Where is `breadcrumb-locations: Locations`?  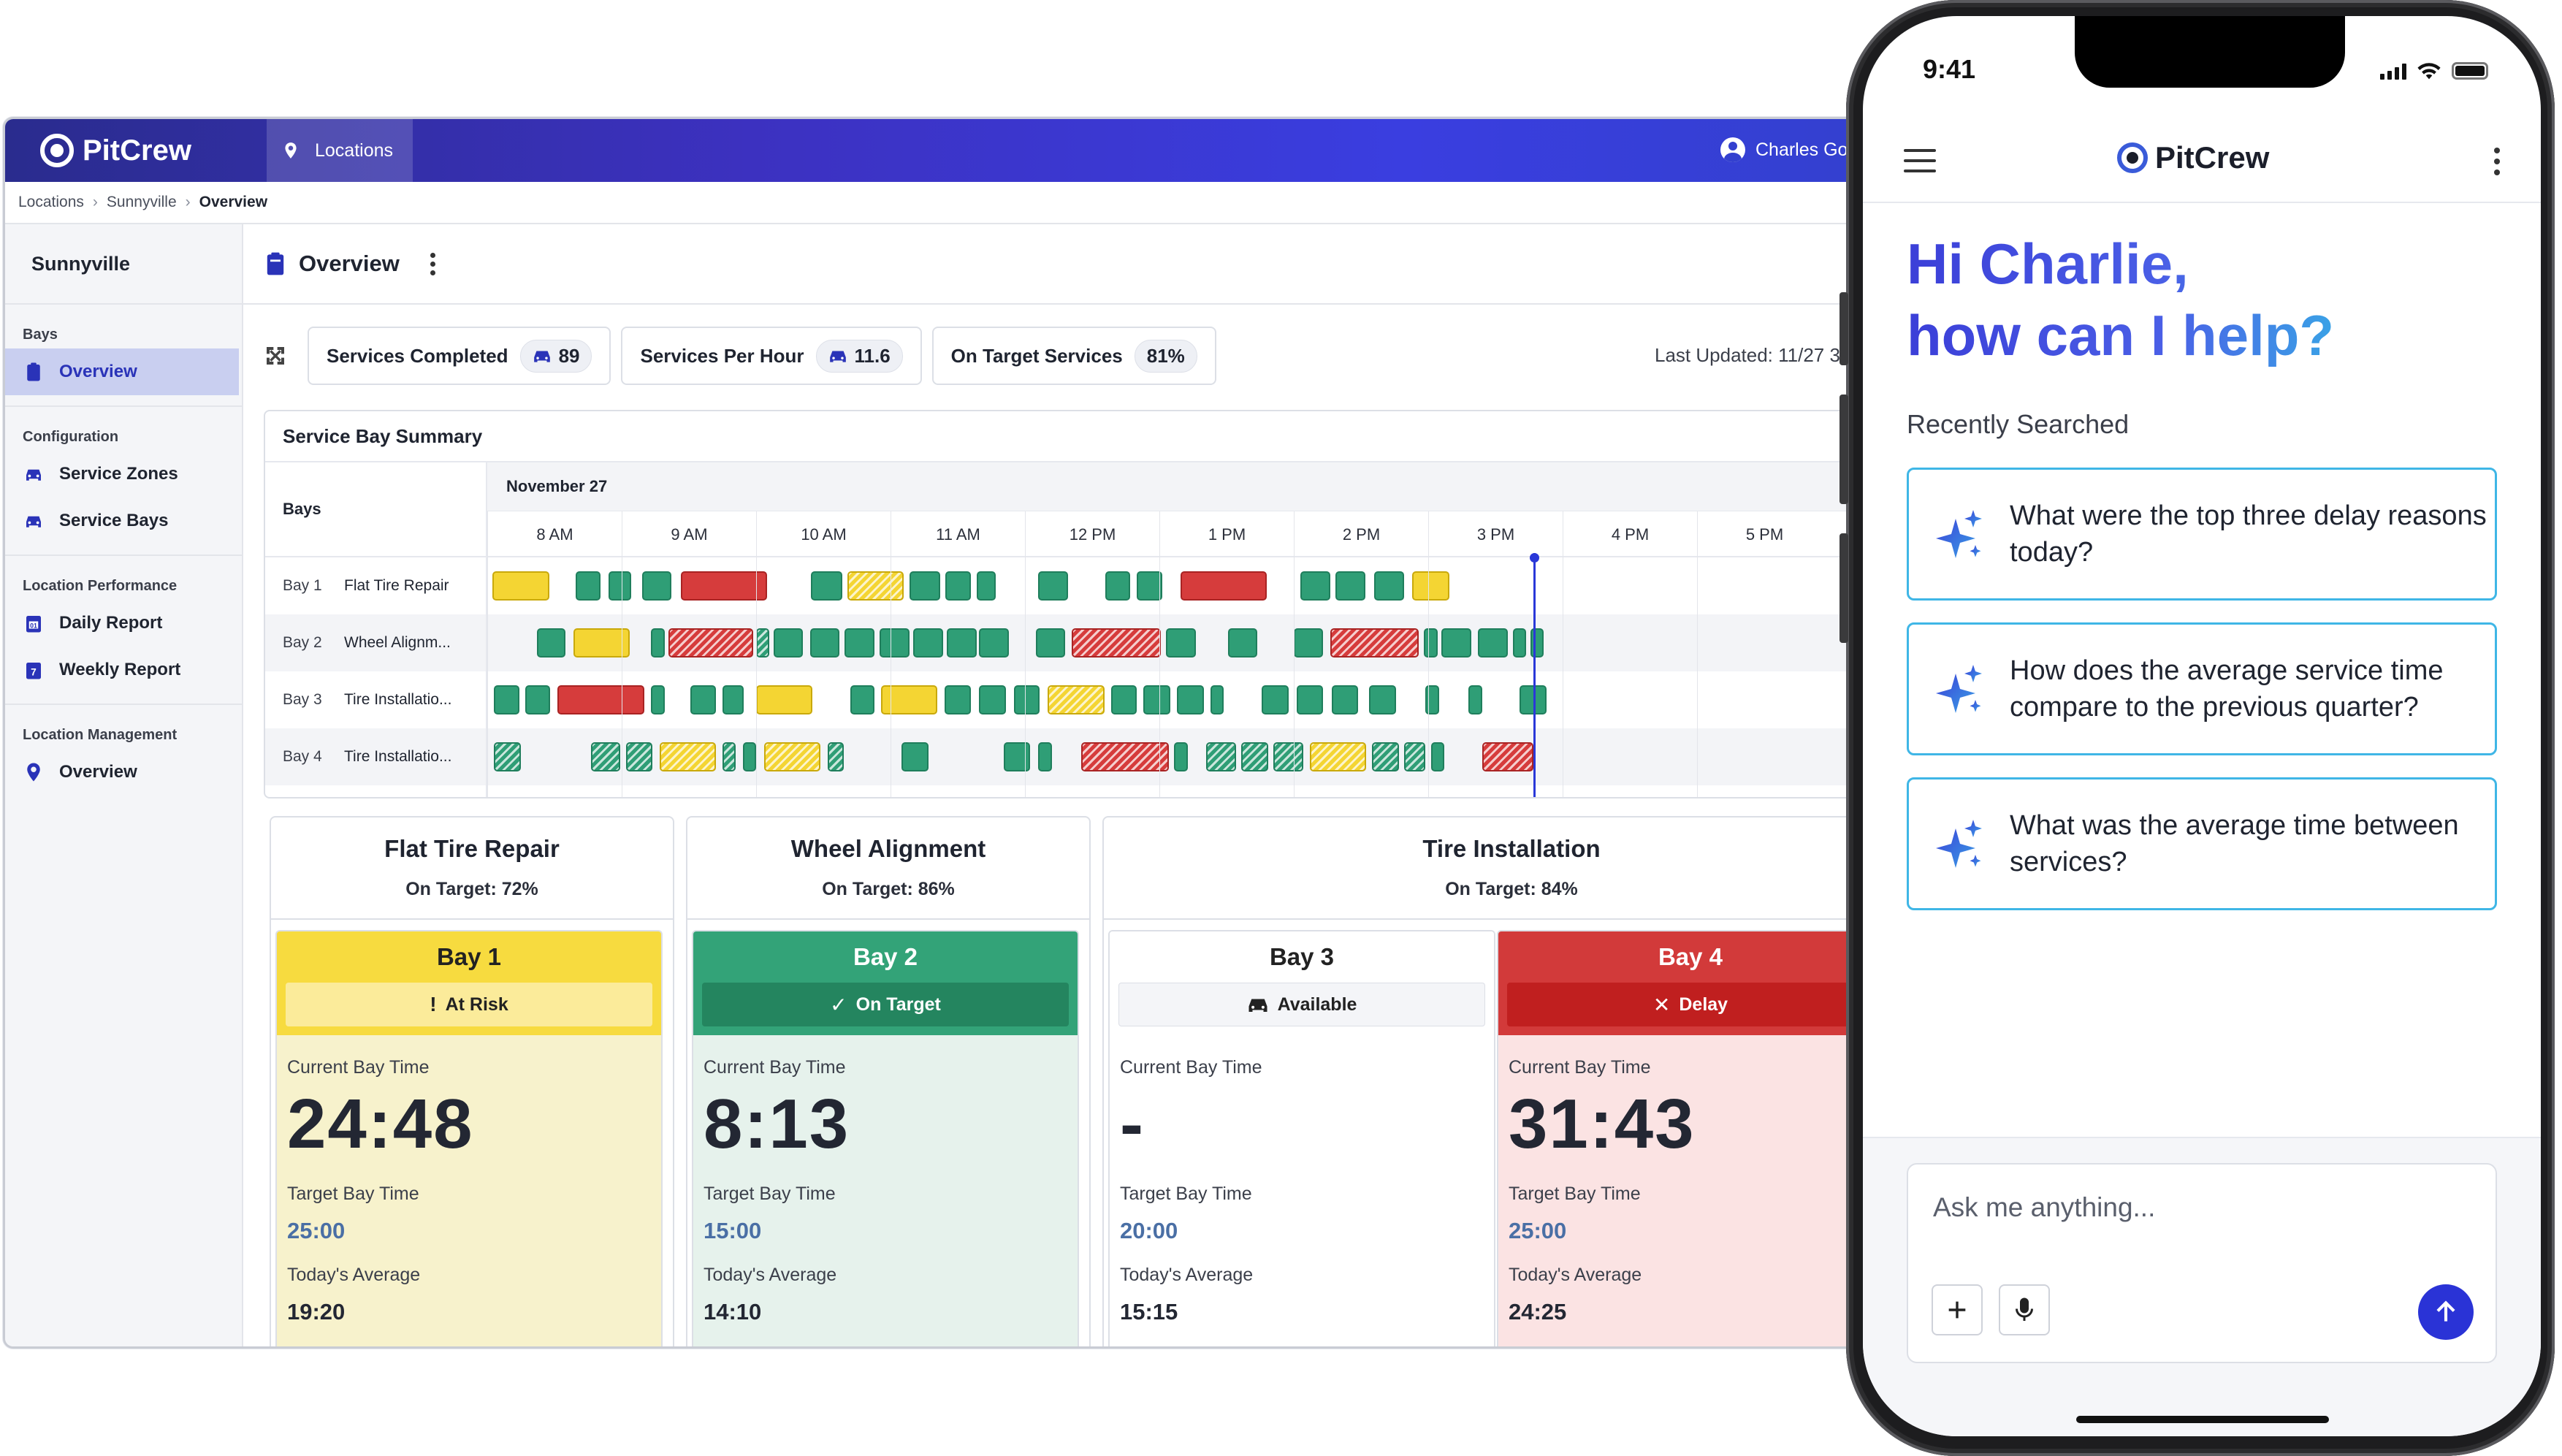
breadcrumb-locations: Locations is located at coordinates (51, 202).